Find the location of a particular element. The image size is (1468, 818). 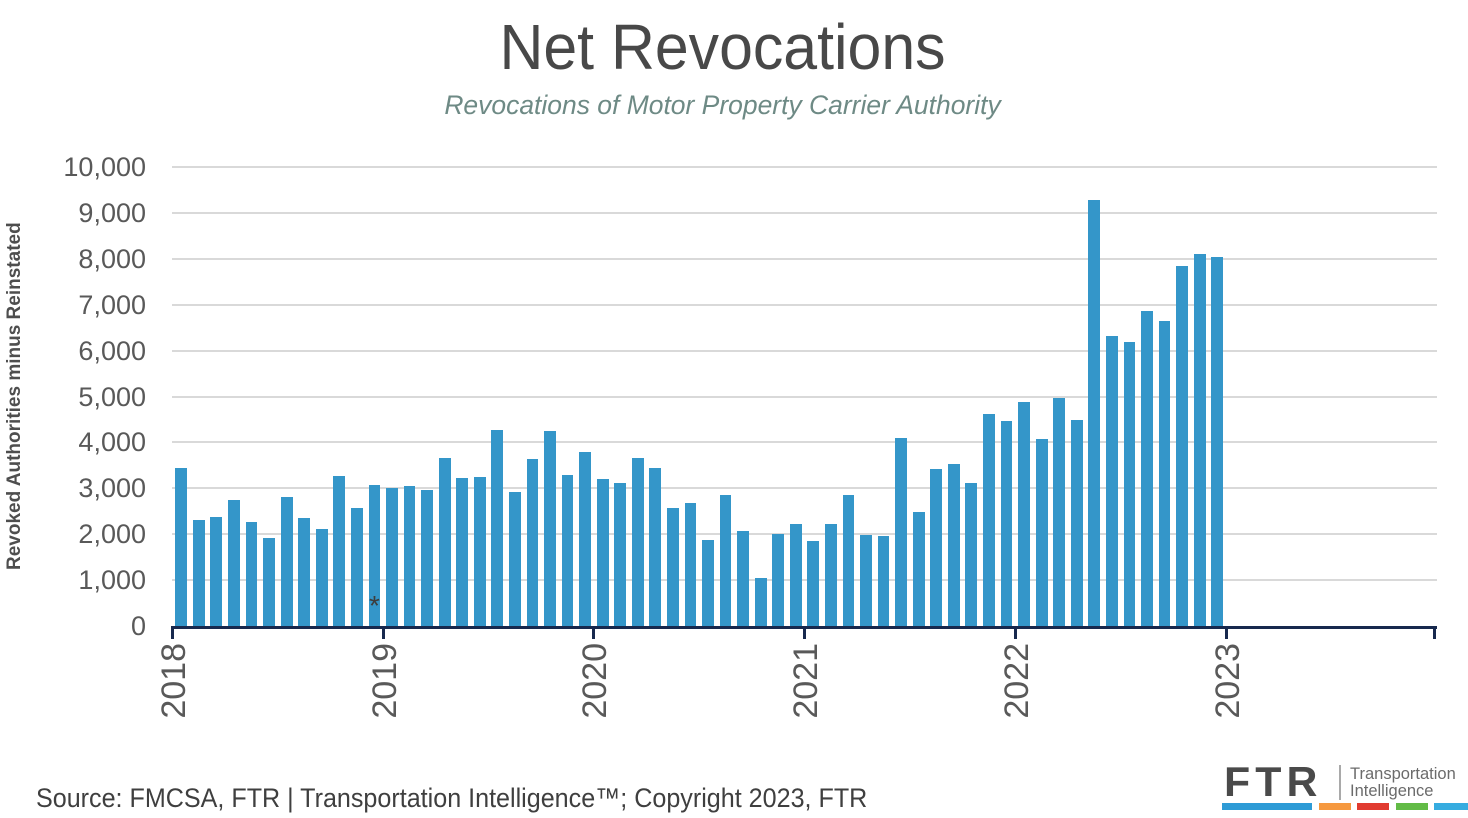

y-tick-label-3000: 3,000 is located at coordinates (112, 488).